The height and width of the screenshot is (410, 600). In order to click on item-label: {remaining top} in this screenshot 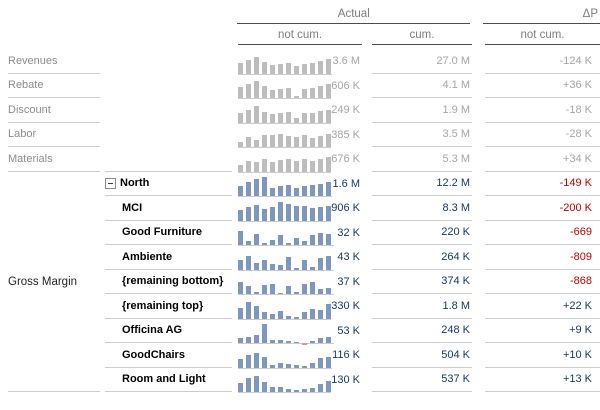, I will do `click(163, 305)`.